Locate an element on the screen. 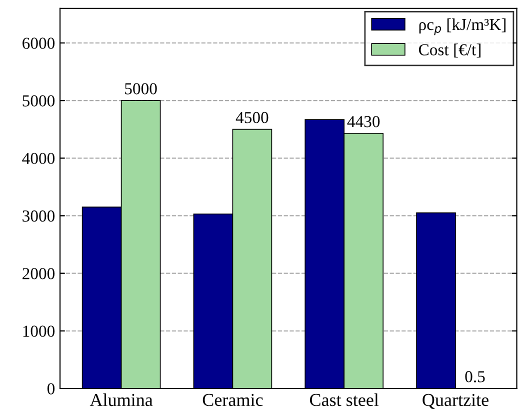  data-label: 0.5 is located at coordinates (475, 376).